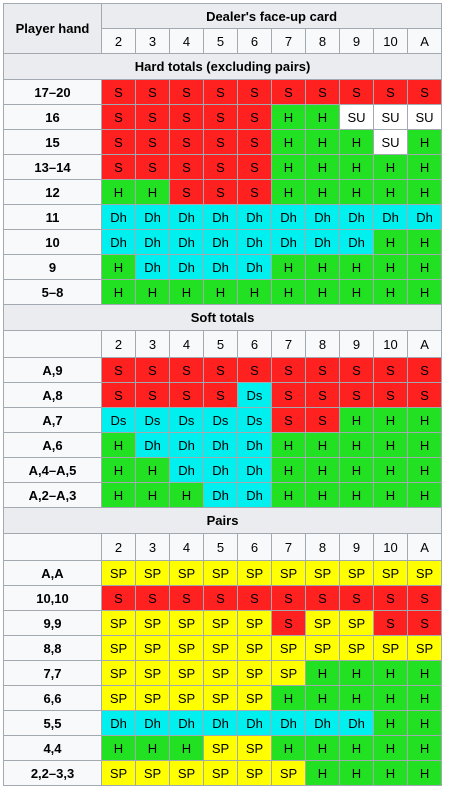 The height and width of the screenshot is (800, 450). What do you see at coordinates (390, 117) in the screenshot?
I see `action-cell: SU` at bounding box center [390, 117].